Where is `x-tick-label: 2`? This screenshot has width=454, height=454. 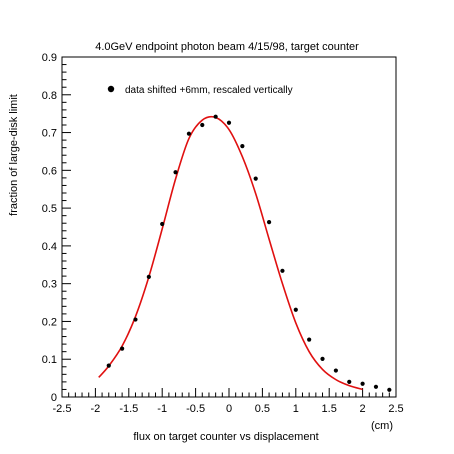
x-tick-label: 2 is located at coordinates (363, 409).